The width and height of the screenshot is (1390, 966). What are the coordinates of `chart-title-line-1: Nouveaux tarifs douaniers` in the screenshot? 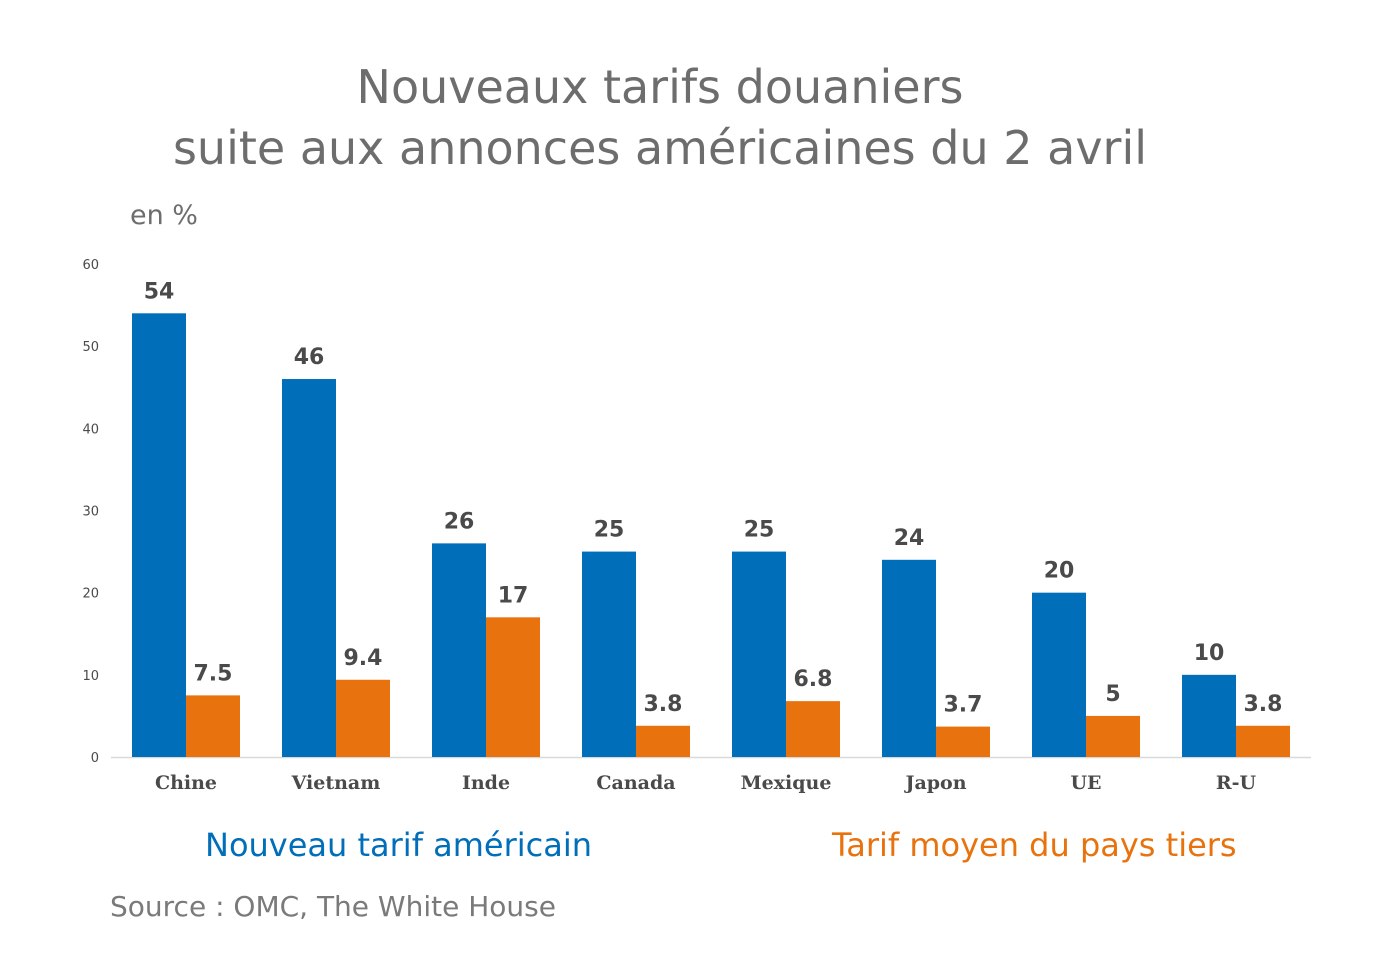 It's located at (660, 87).